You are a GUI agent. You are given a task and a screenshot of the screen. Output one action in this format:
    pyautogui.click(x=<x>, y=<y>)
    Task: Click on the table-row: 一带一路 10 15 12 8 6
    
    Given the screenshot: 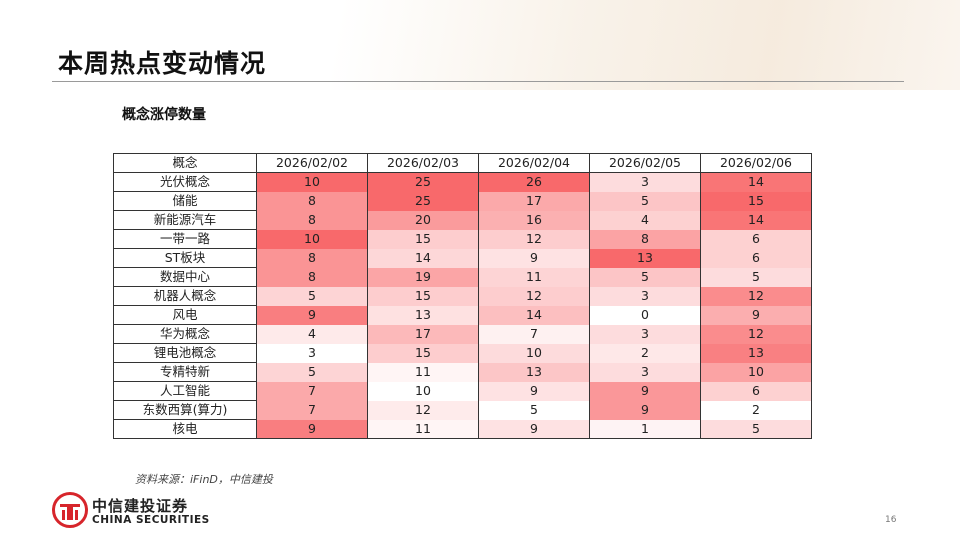 What is the action you would take?
    pyautogui.click(x=462, y=239)
    